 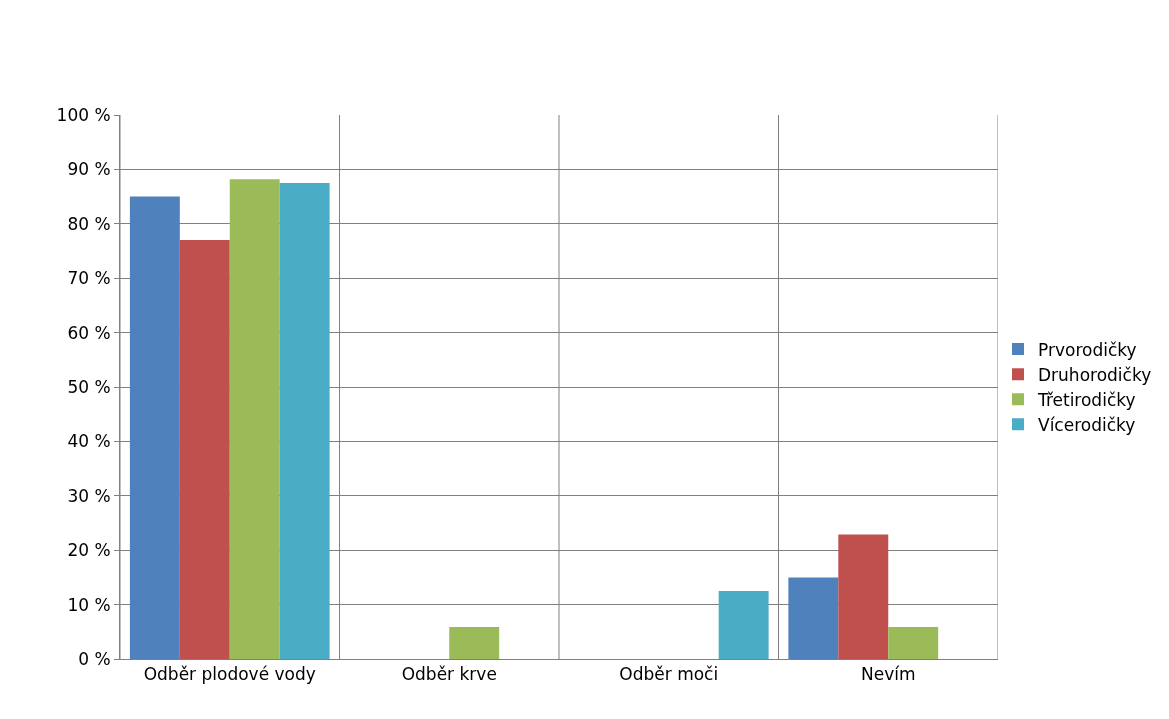 What do you see at coordinates (94, 658) in the screenshot?
I see `y-tick-label: 0 %` at bounding box center [94, 658].